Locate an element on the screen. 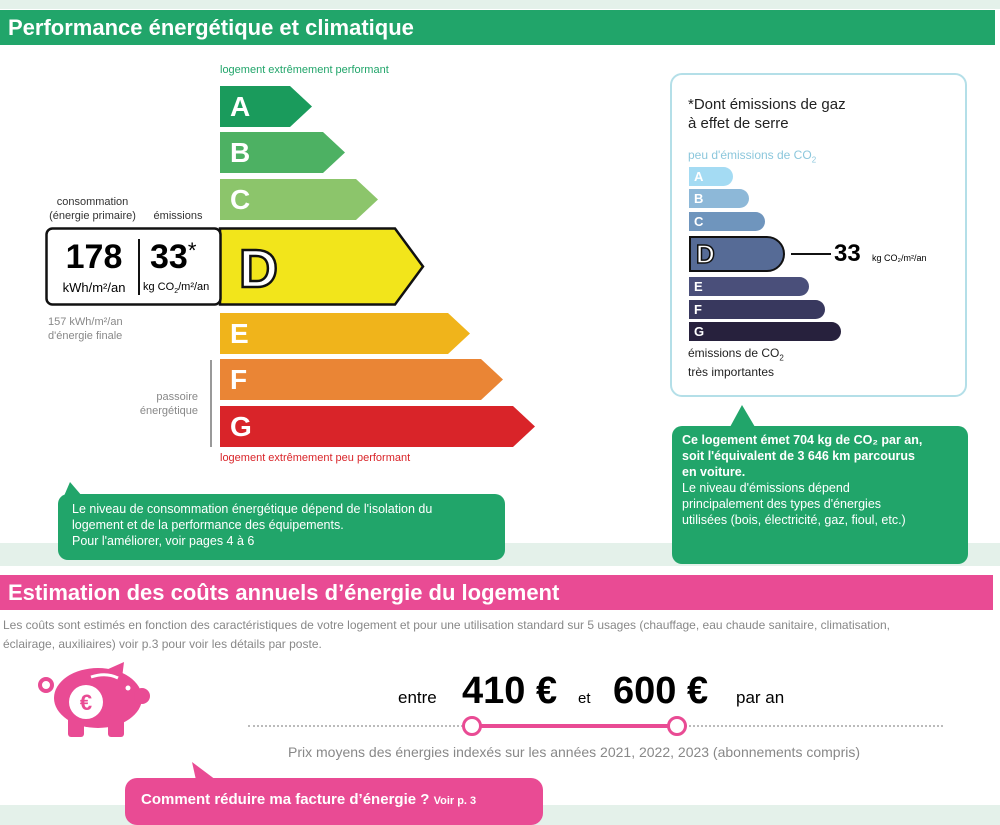 This screenshot has width=1000, height=825. cost-max: 600 € is located at coordinates (661, 691).